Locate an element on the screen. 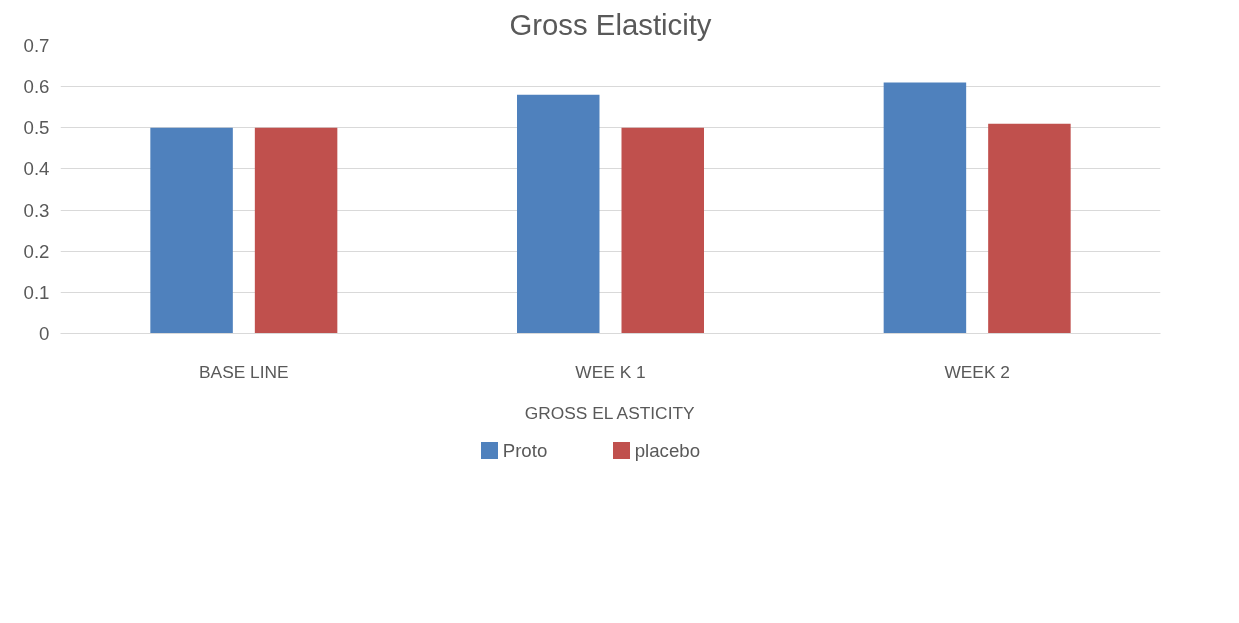  y-tick-label: 0.7 is located at coordinates (36, 45).